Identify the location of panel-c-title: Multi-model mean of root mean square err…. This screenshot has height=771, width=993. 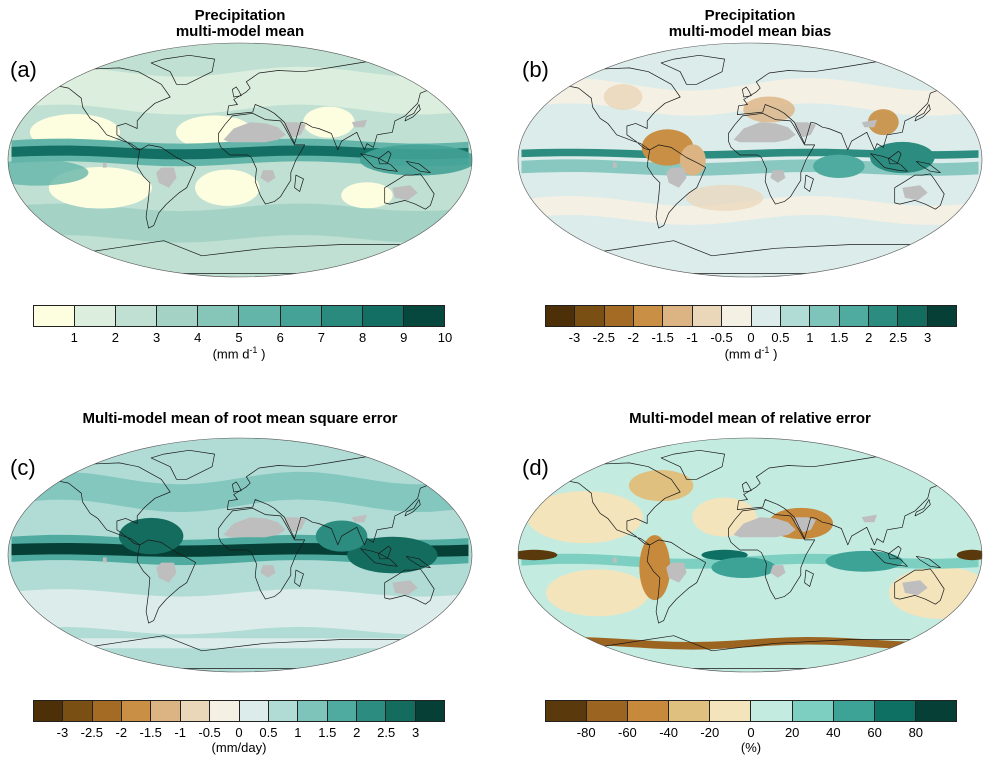
(240, 418).